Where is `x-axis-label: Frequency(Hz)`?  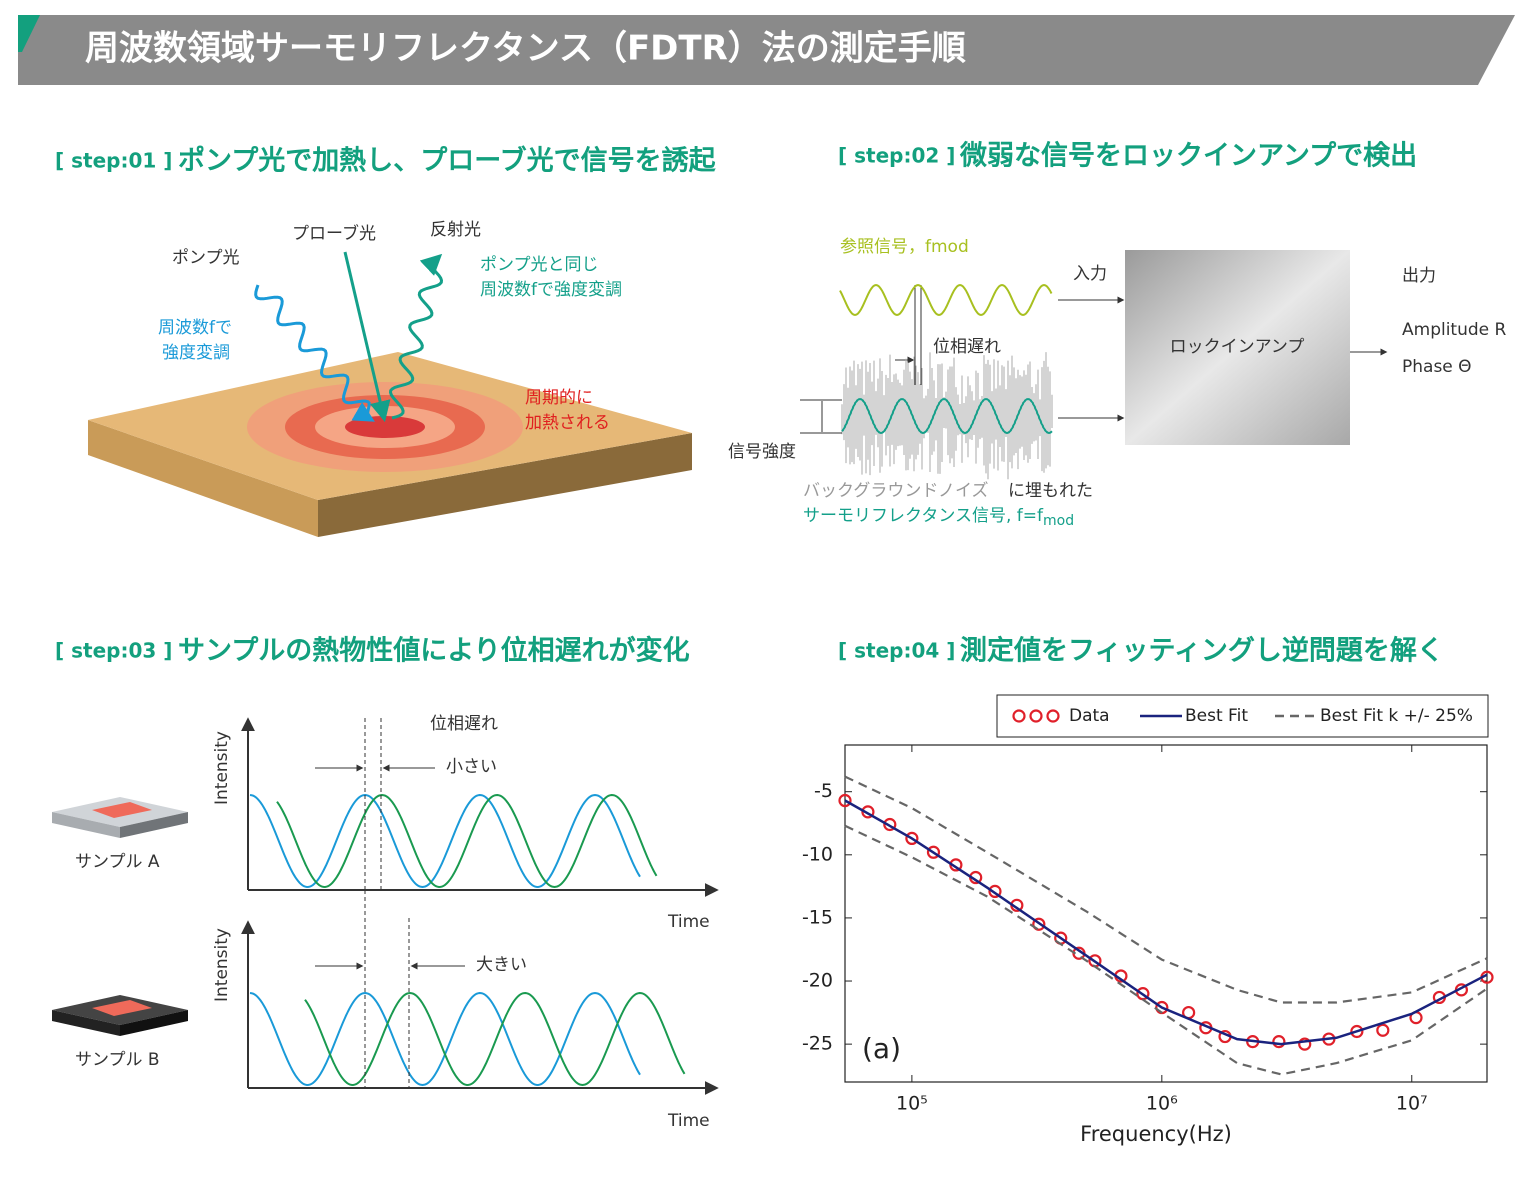 x-axis-label: Frequency(Hz) is located at coordinates (1156, 1134).